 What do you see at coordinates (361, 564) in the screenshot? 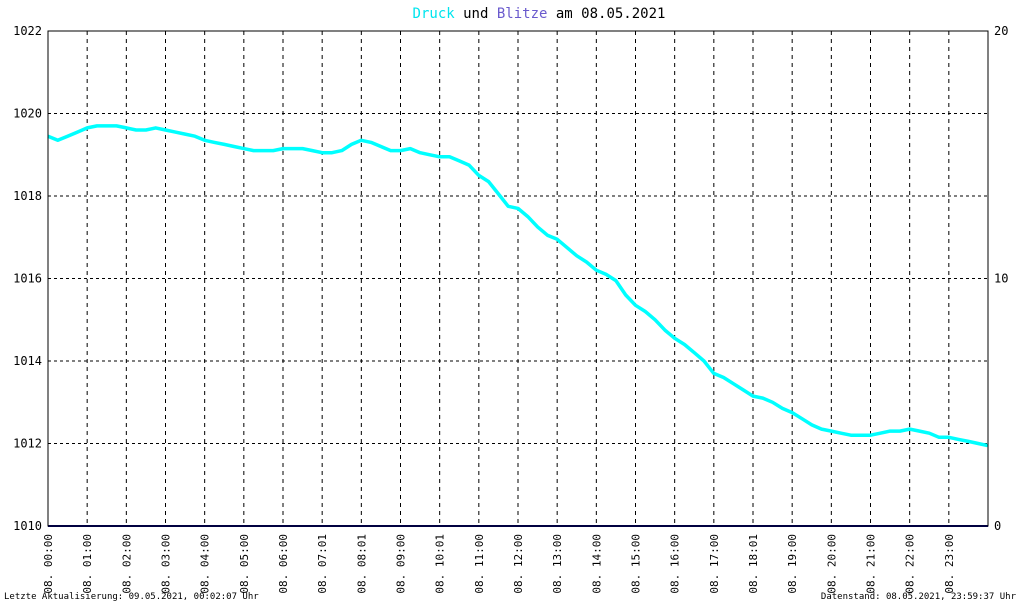
I see `x-tick-label: 08. 08:01` at bounding box center [361, 564].